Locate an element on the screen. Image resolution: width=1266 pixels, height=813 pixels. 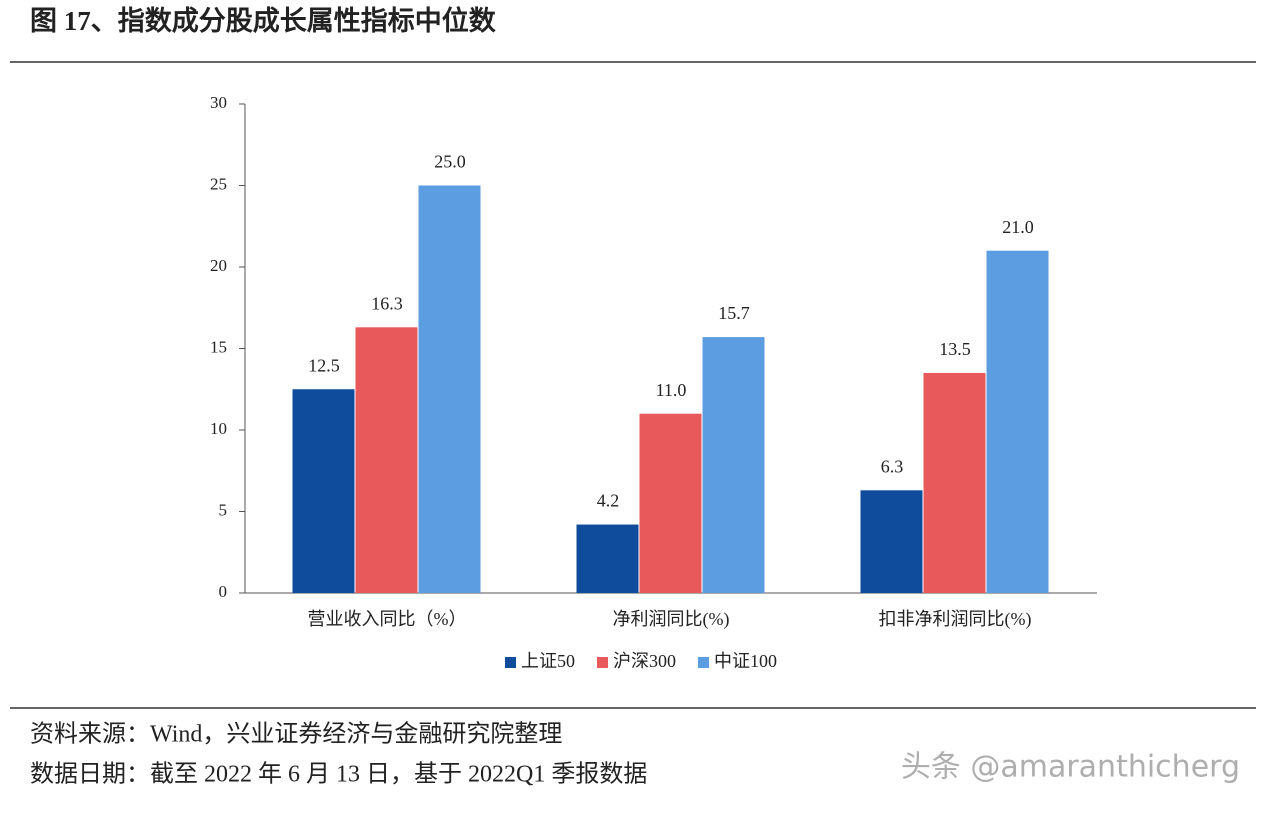
value-label: 4.2 is located at coordinates (608, 501).